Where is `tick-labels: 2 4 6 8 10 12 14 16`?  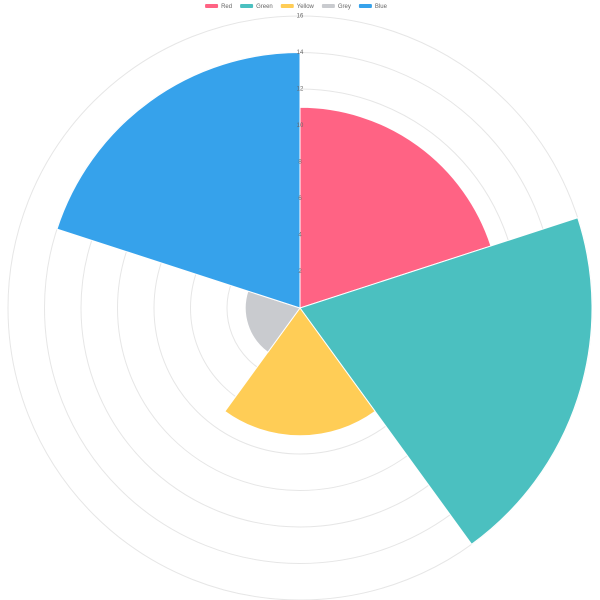 tick-labels: 2 4 6 8 10 12 14 16 is located at coordinates (300, 145).